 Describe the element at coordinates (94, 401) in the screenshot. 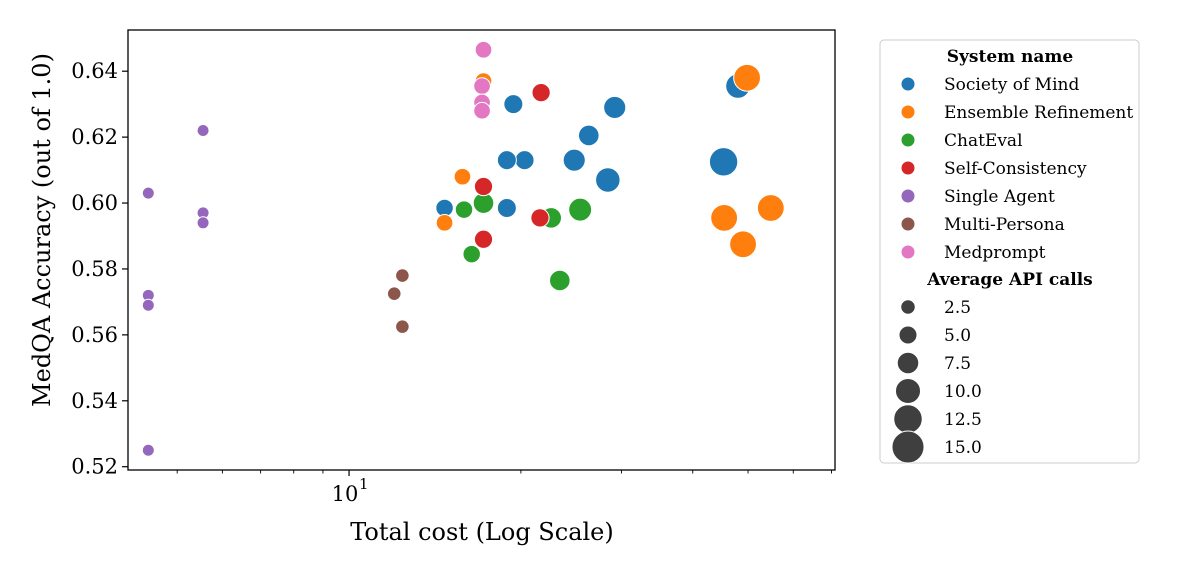

I see `y-tick-label: 0.54` at that location.